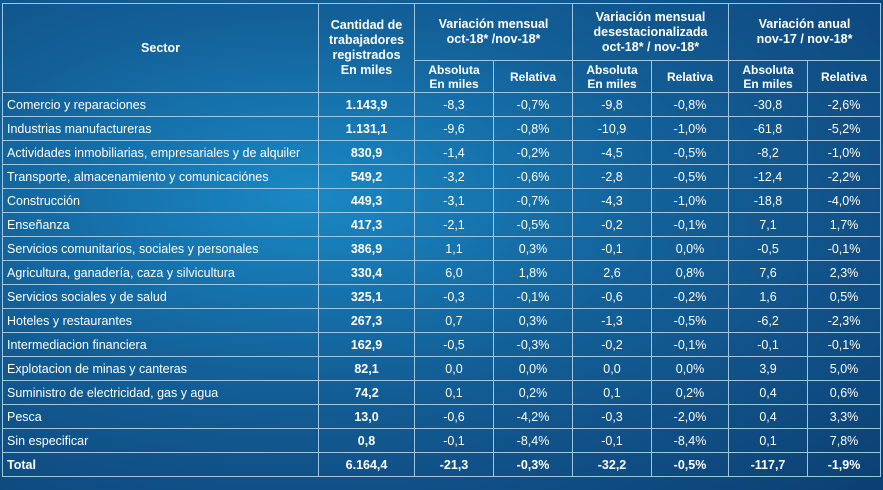 This screenshot has width=883, height=490. Describe the element at coordinates (533, 104) in the screenshot. I see `cell-mensual-relativa: -0,7%` at that location.